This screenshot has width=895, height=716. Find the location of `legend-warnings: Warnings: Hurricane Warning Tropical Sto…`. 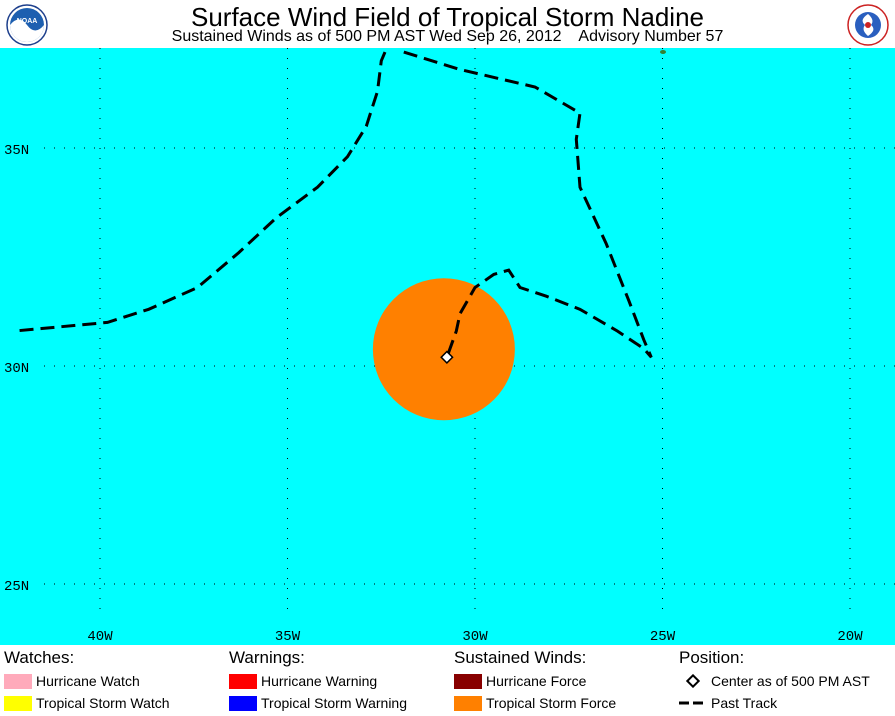

legend-warnings: Warnings: Hurricane Warning Tropical Sto… is located at coordinates (318, 681).